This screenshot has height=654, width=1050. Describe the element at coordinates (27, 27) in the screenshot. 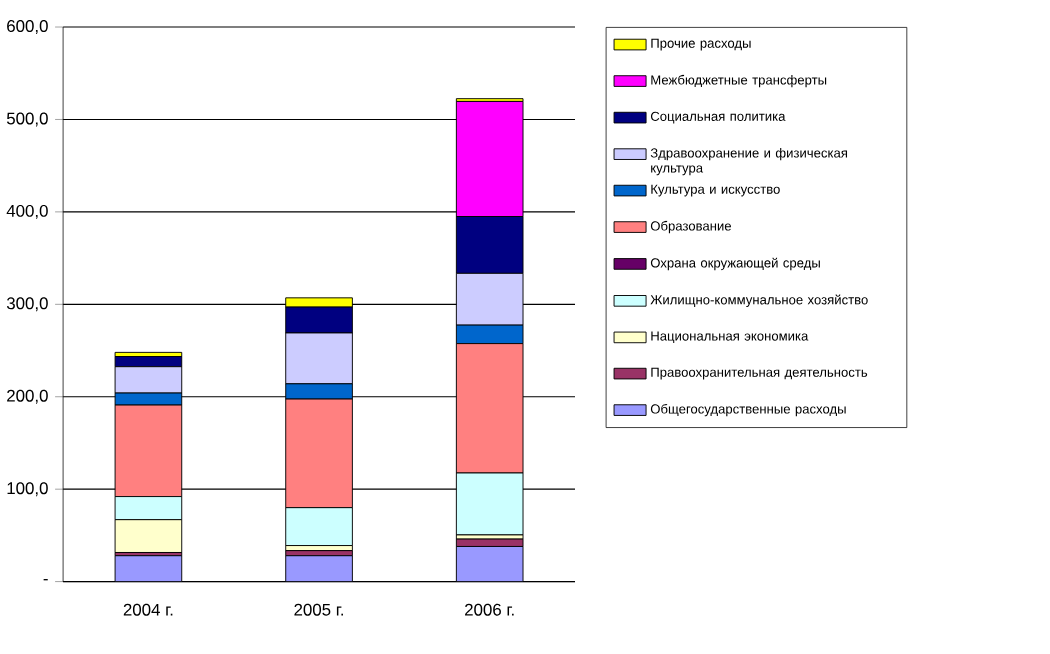

I see `y-tick-label: 600,0` at that location.